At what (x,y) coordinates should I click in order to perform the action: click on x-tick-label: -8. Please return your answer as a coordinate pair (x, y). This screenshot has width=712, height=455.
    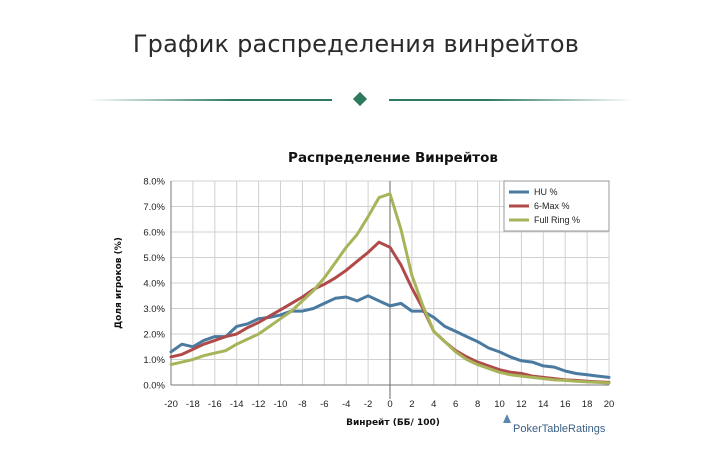
    Looking at the image, I should click on (302, 404).